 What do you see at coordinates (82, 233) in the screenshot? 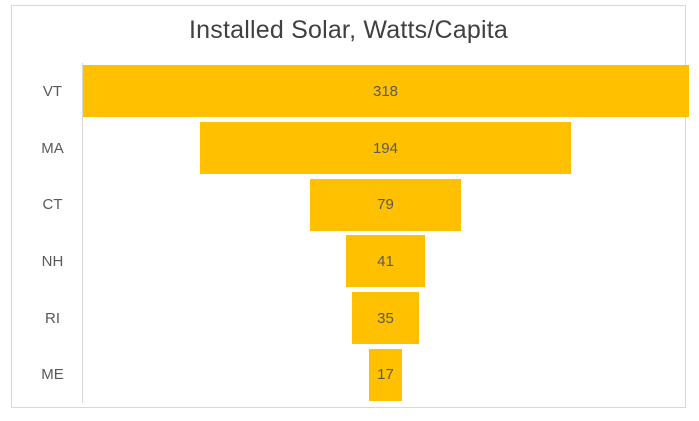
I see `vertical-axis-line` at bounding box center [82, 233].